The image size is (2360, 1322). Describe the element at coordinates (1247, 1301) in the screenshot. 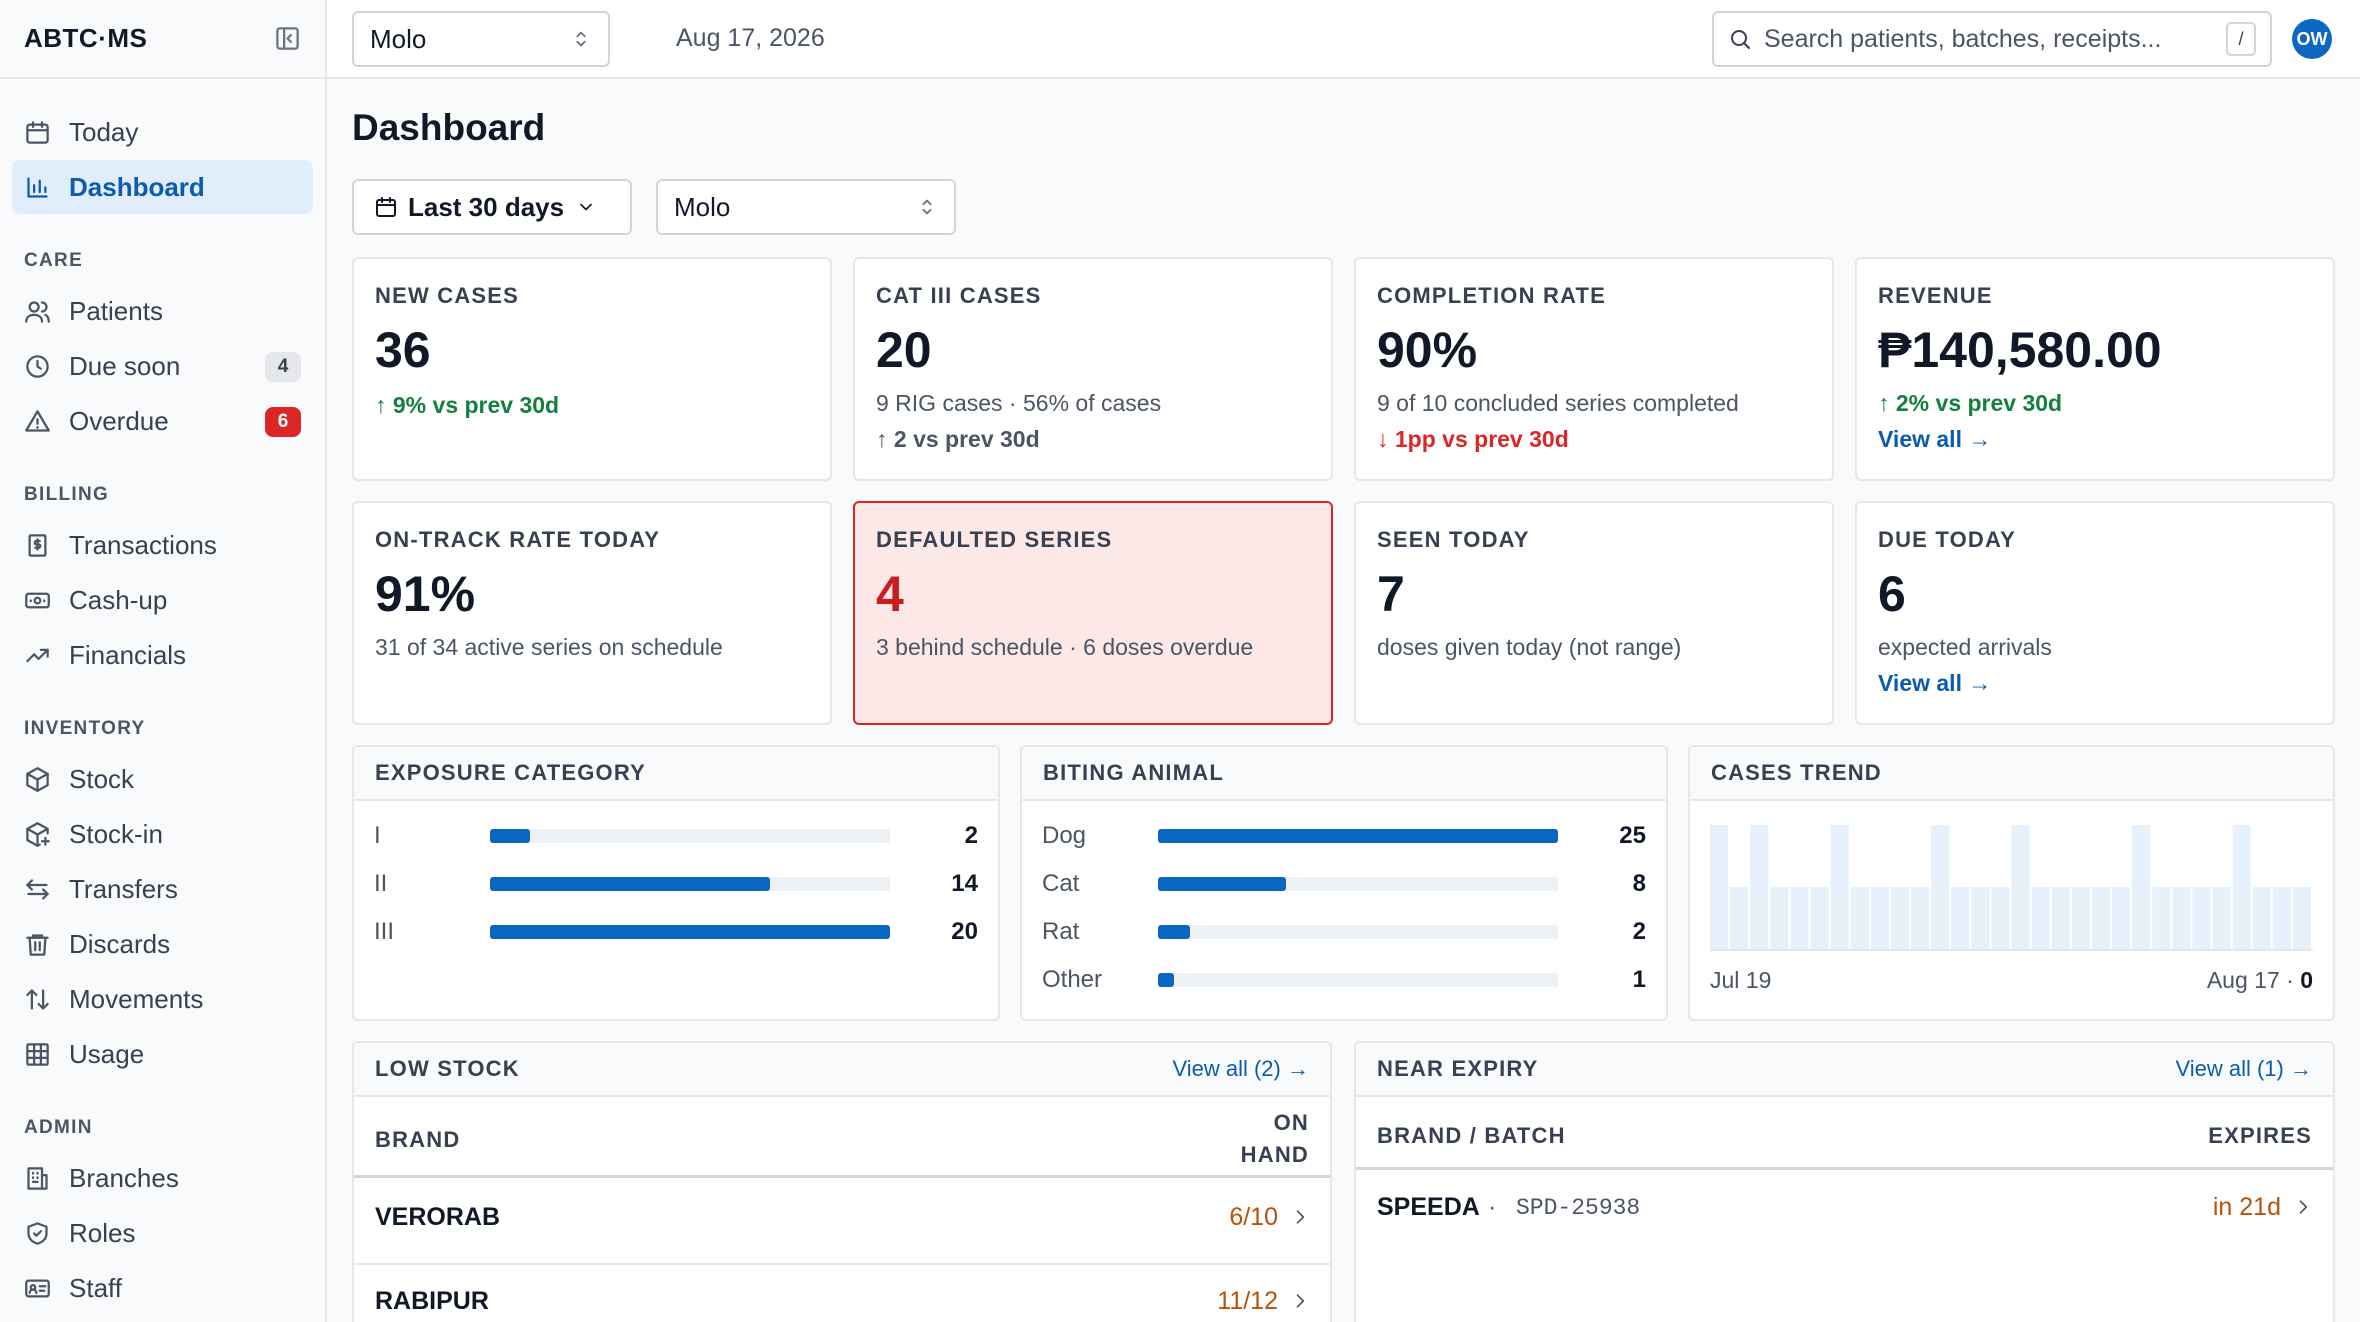

I see `row-on-hand: 11/12` at that location.